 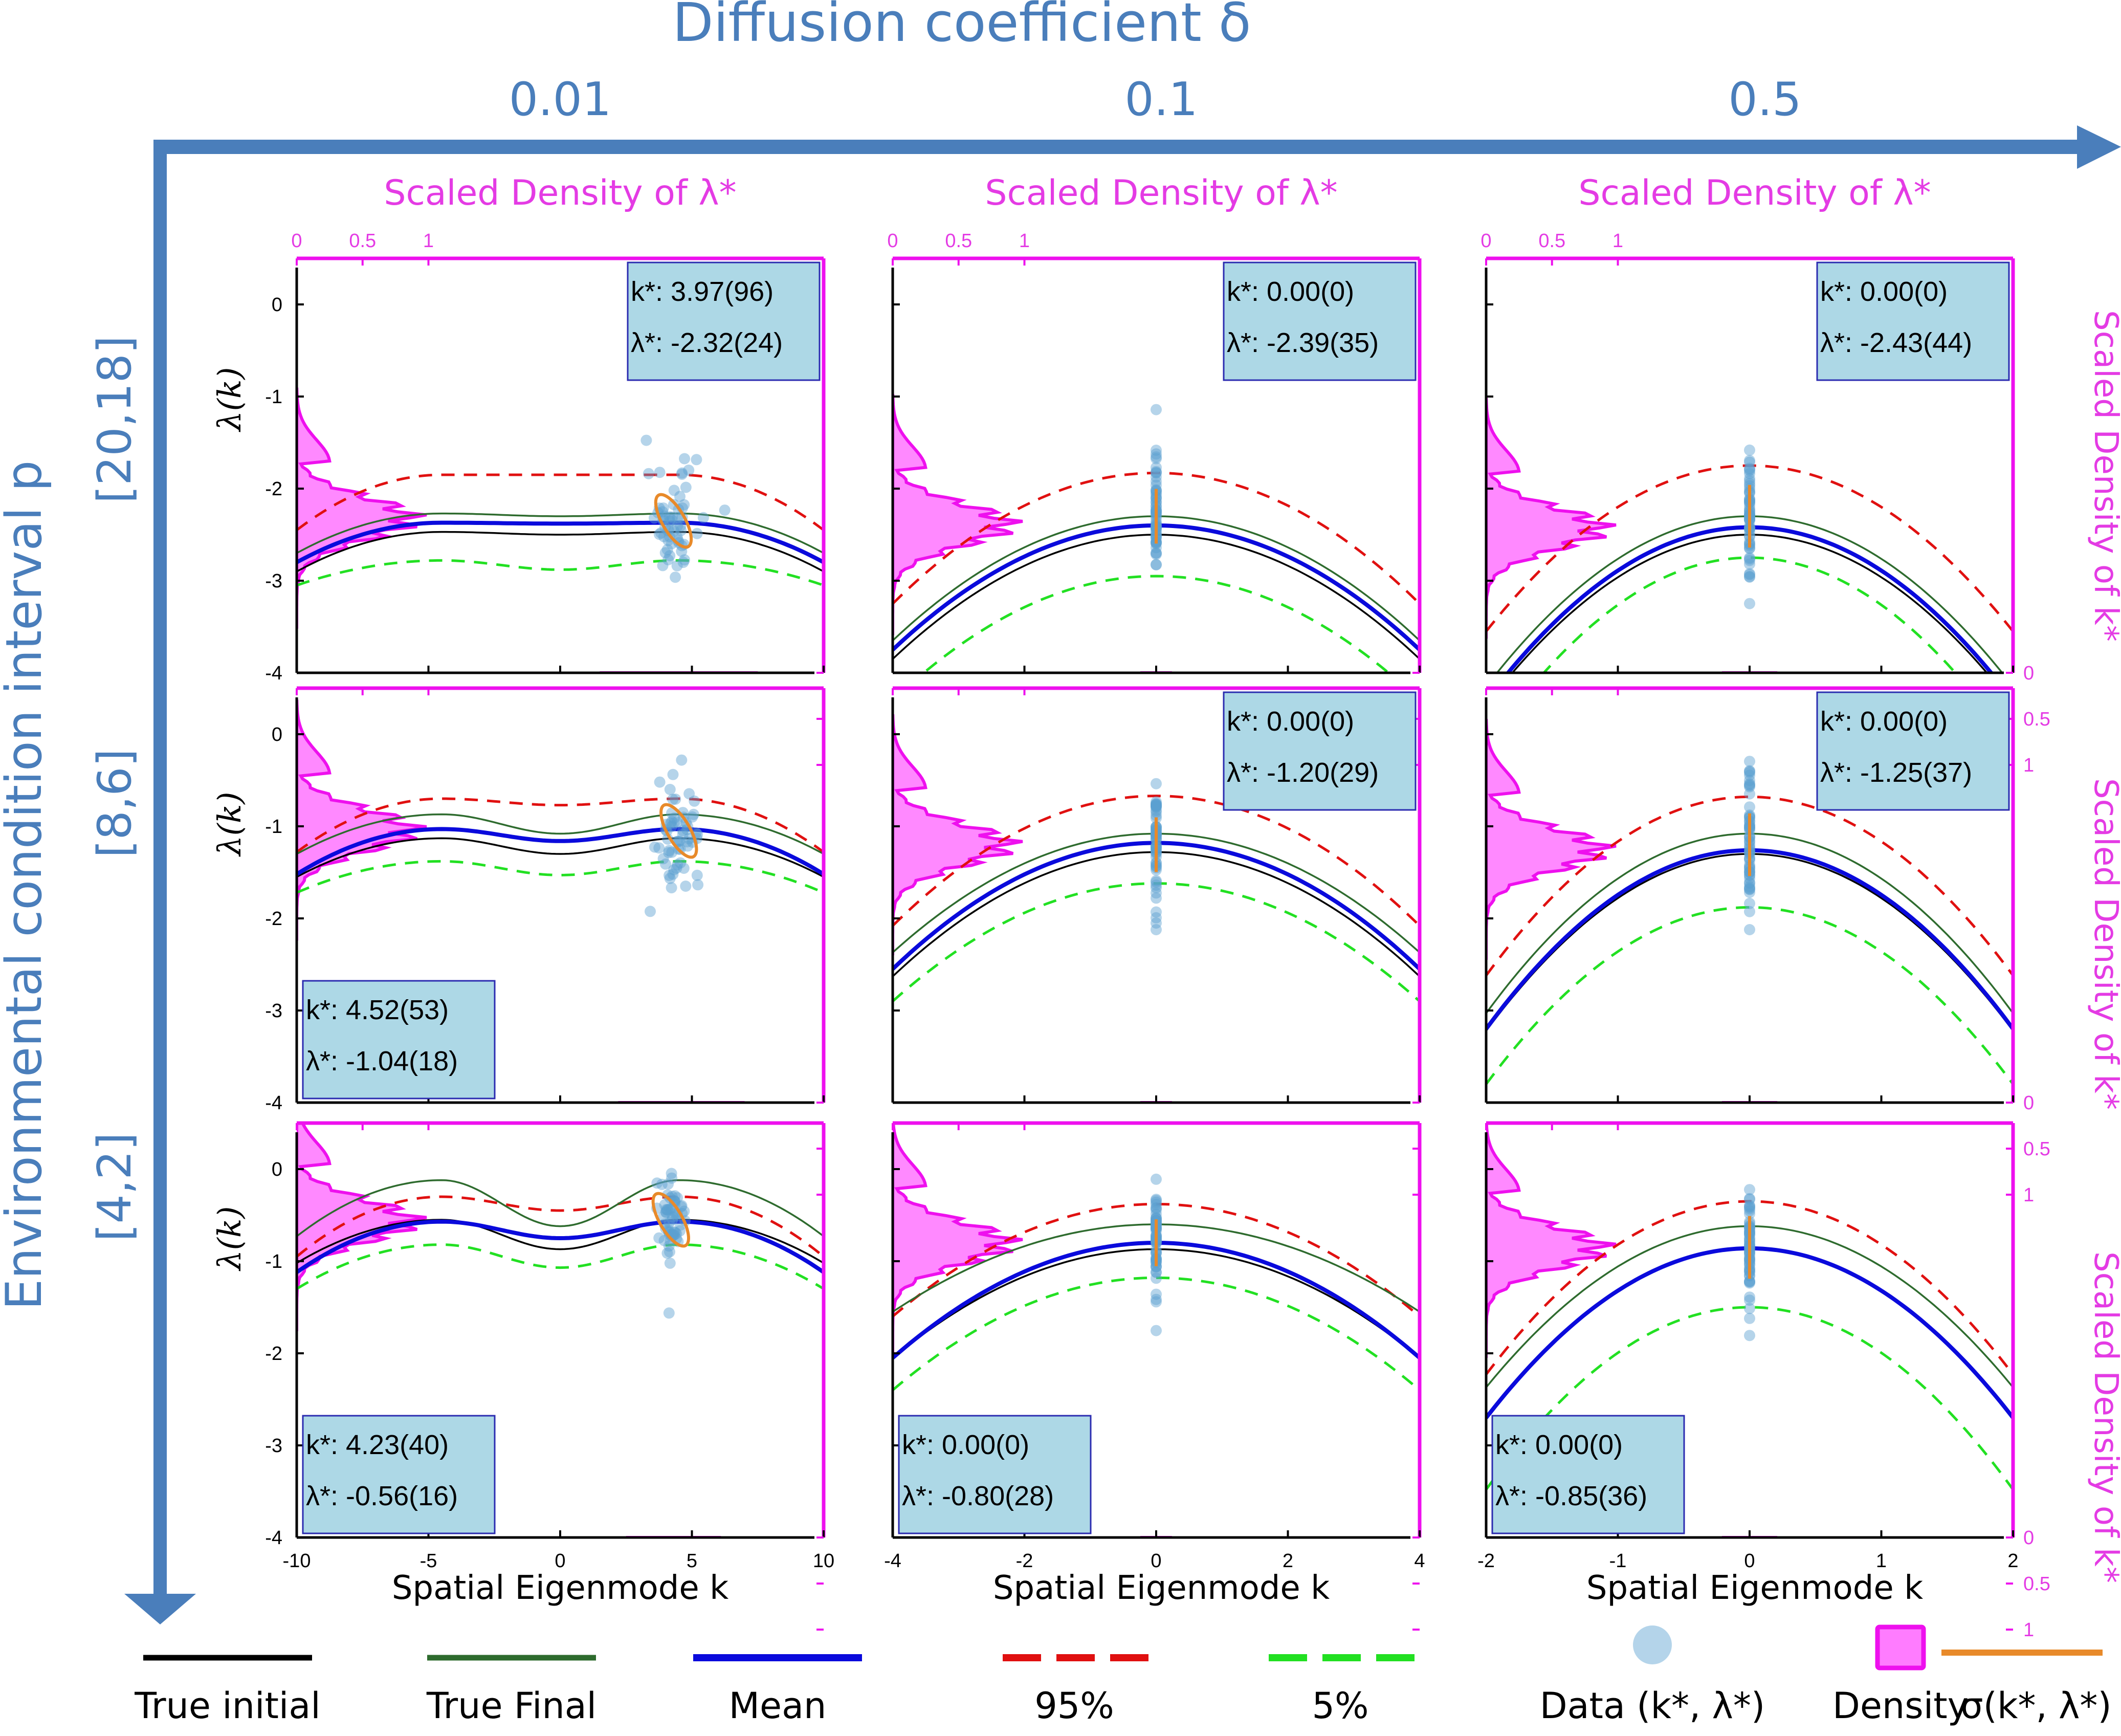 I want to click on density-tick-label-top: 0.5, so click(x=1551, y=241).